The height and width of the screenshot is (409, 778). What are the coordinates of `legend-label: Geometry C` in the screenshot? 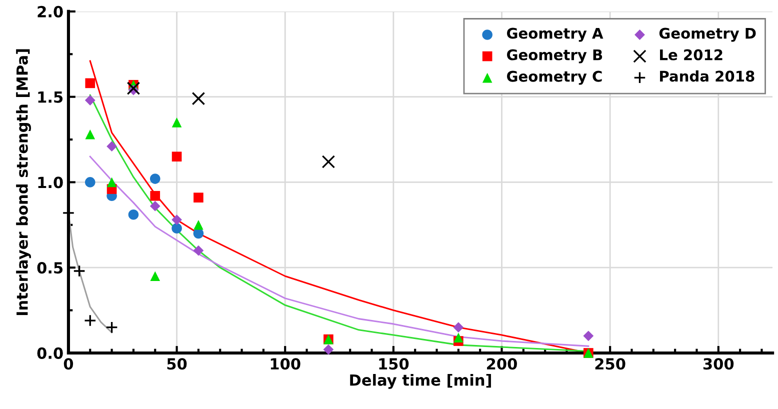 It's located at (554, 77).